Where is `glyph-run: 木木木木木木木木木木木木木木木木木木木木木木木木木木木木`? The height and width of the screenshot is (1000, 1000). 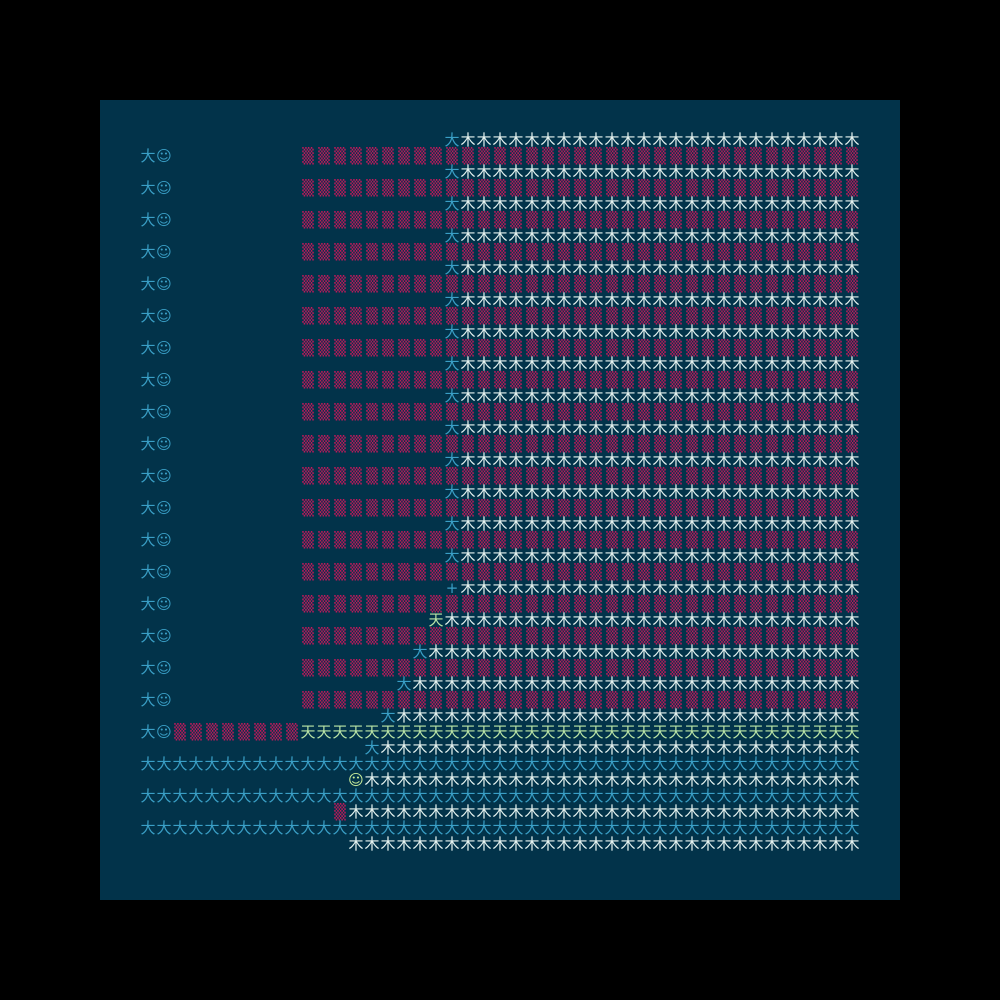
glyph-run: 木木木木木木木木木木木木木木木木木木木木木木木木木木木木 is located at coordinates (635, 684).